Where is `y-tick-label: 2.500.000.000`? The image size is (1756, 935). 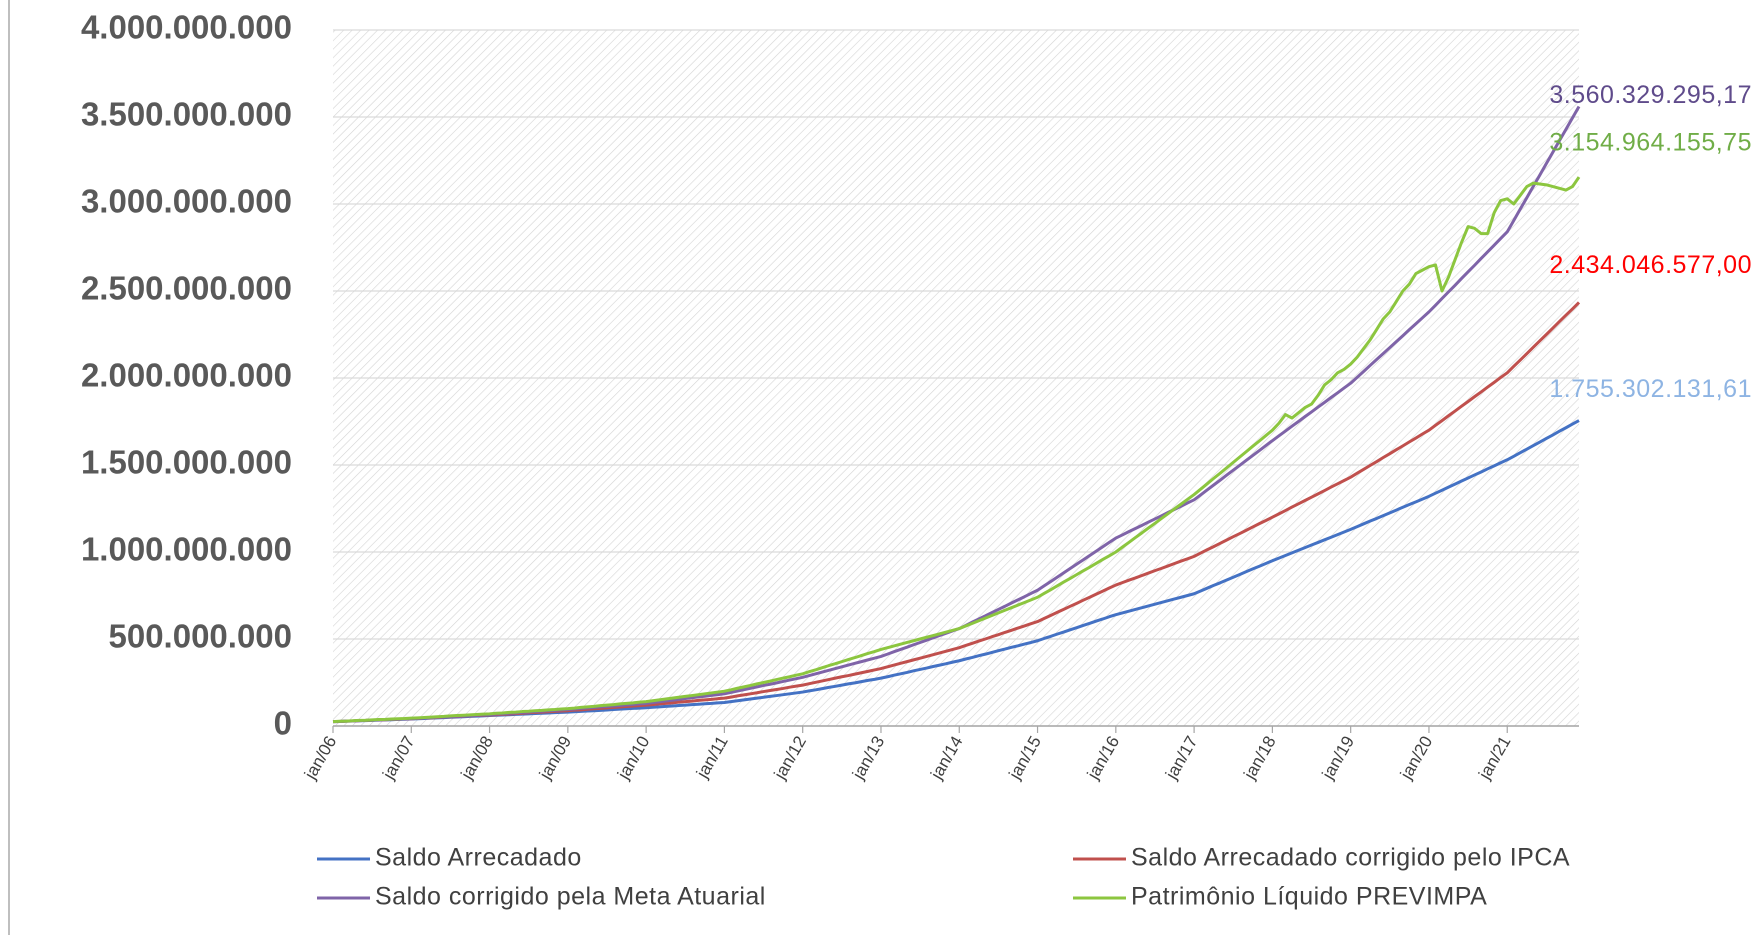 y-tick-label: 2.500.000.000 is located at coordinates (186, 288).